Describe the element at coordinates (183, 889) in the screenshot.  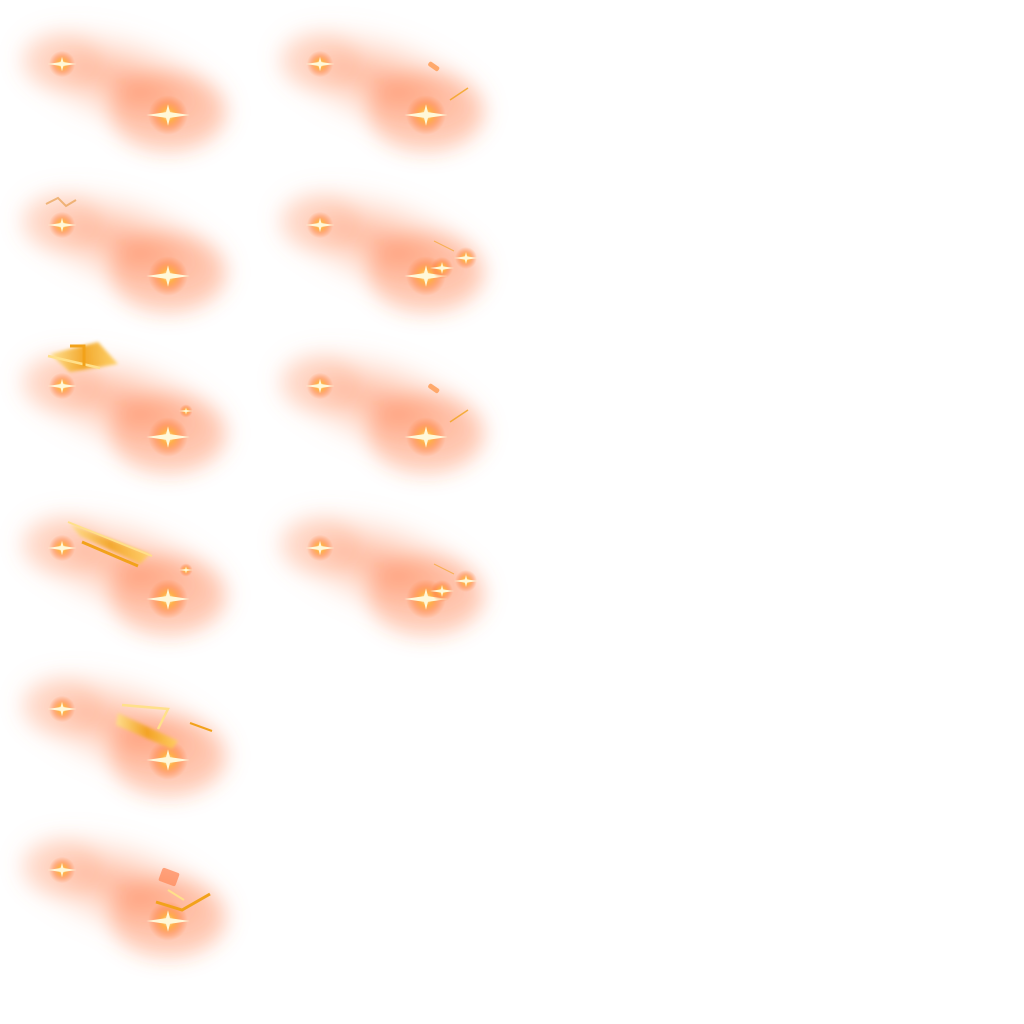
I see `effect-shard` at that location.